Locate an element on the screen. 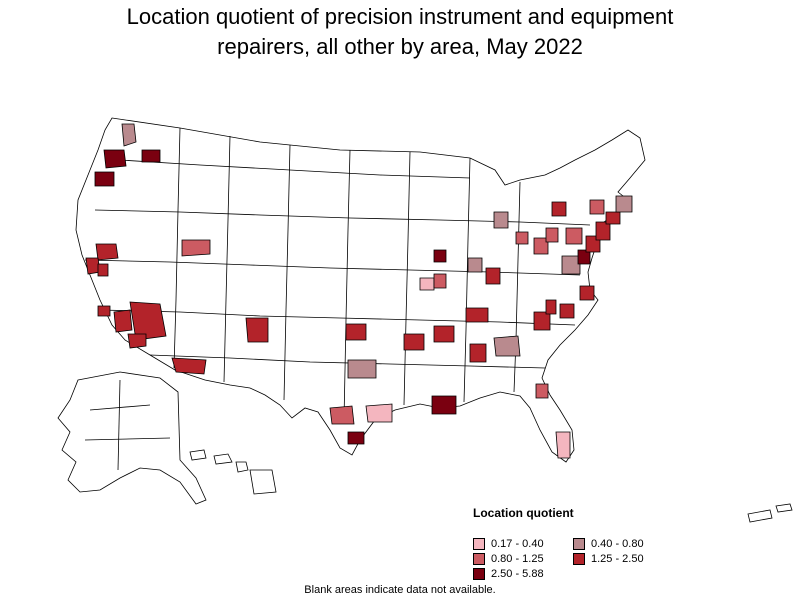  alaska-outline is located at coordinates (132, 438).